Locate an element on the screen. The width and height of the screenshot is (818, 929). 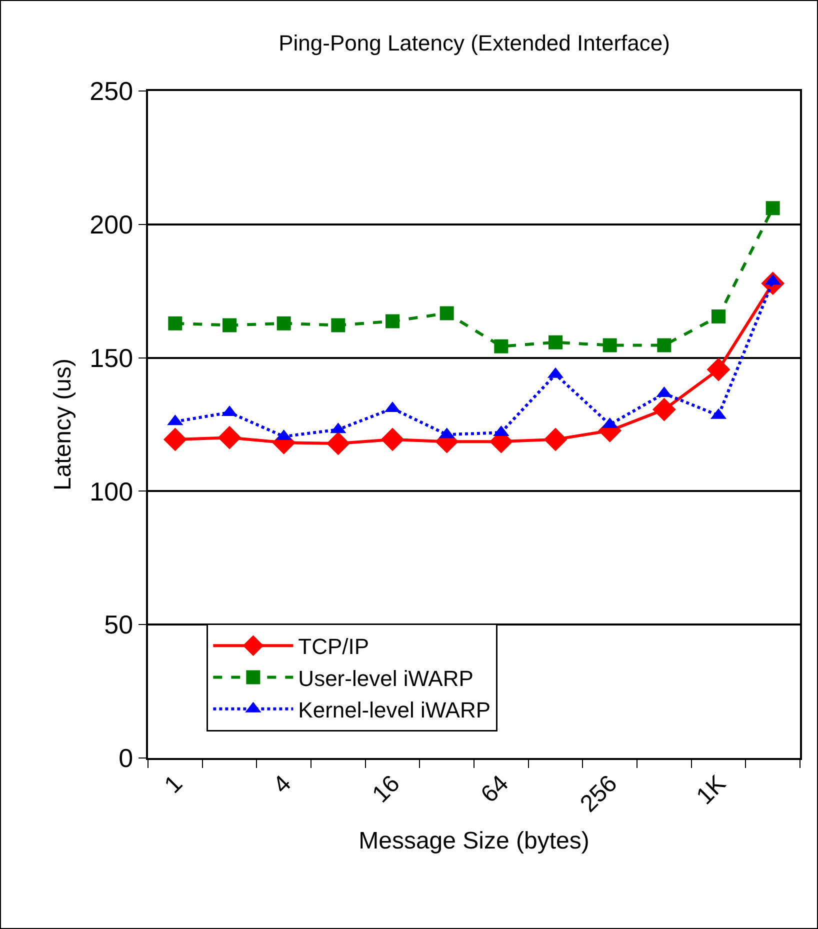
legend-label: Kernel-level iWARP is located at coordinates (394, 709).